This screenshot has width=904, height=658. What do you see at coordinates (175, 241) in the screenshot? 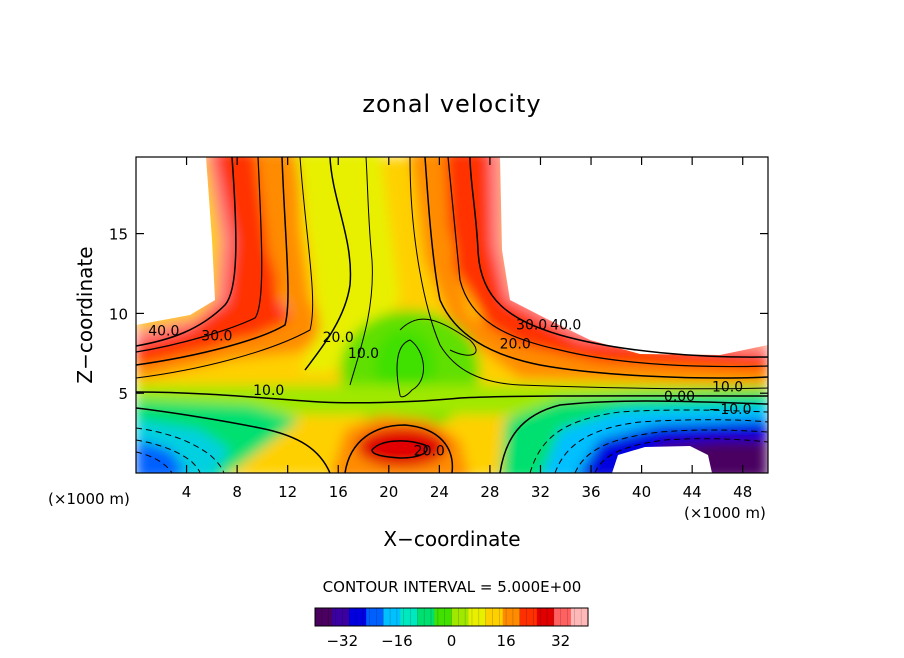
I see `field-upper-left-blank` at bounding box center [175, 241].